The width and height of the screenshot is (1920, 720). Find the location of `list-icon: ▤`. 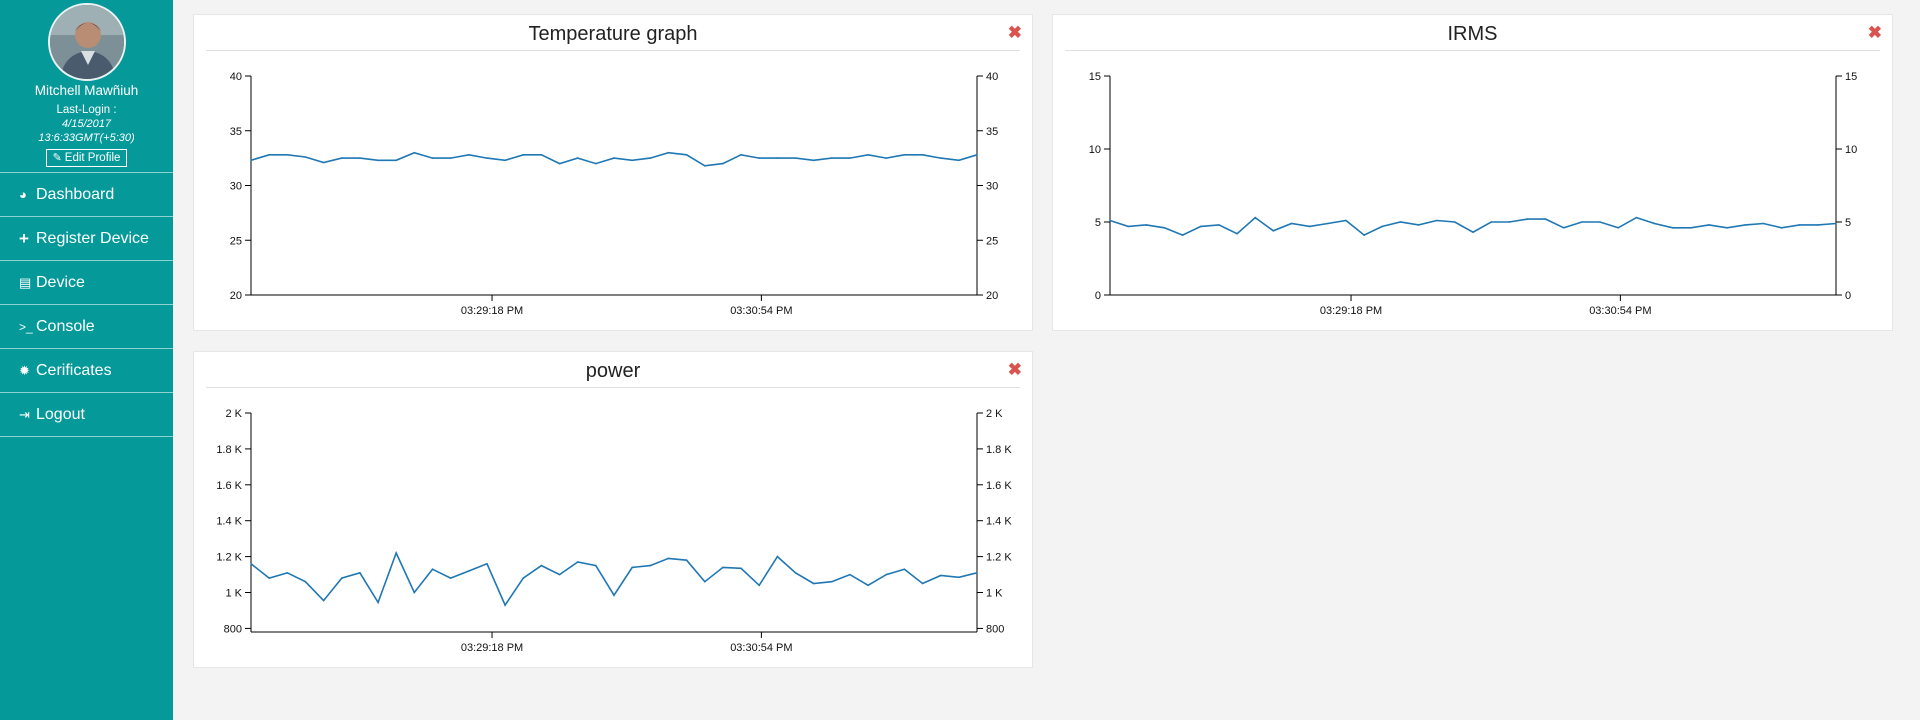

list-icon: ▤ is located at coordinates (25, 282).